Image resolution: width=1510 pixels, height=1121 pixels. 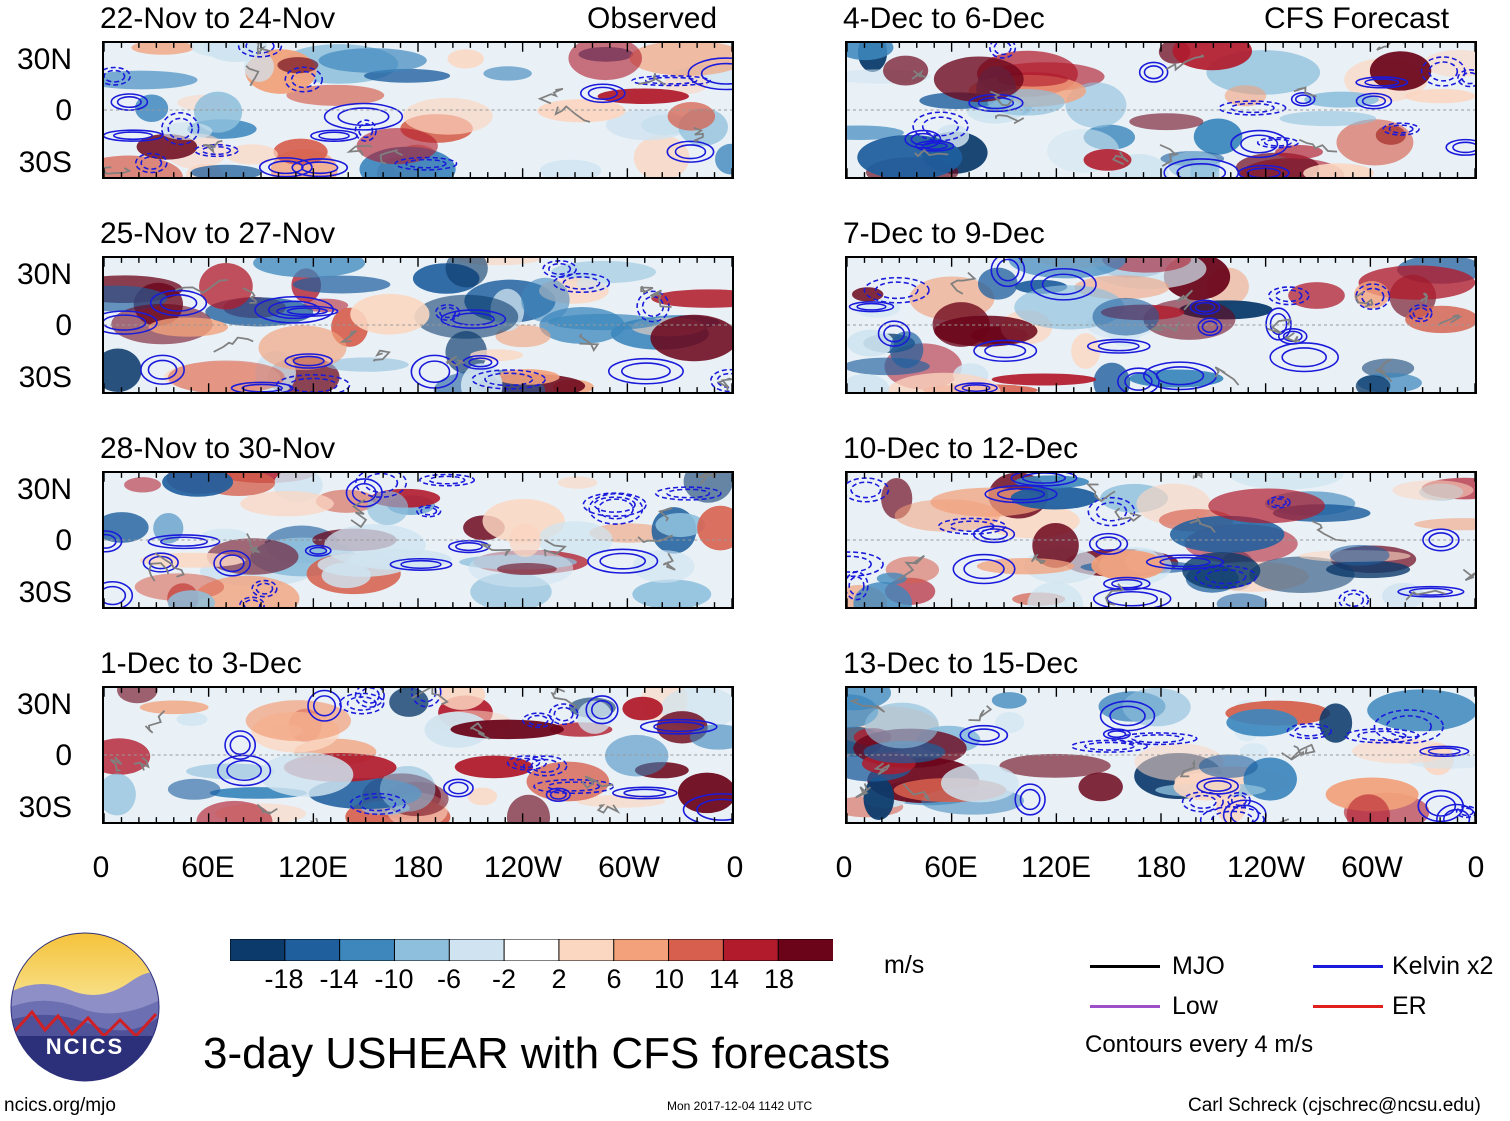 I want to click on website-link: ncics.org/mjo, so click(x=60, y=1105).